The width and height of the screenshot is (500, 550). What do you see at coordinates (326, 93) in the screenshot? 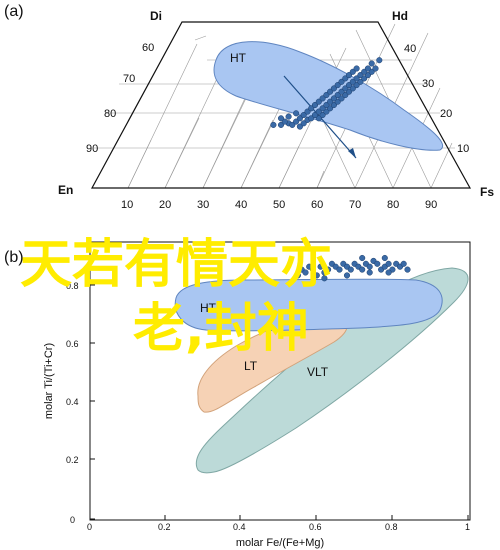
I see `ternary-points` at bounding box center [326, 93].